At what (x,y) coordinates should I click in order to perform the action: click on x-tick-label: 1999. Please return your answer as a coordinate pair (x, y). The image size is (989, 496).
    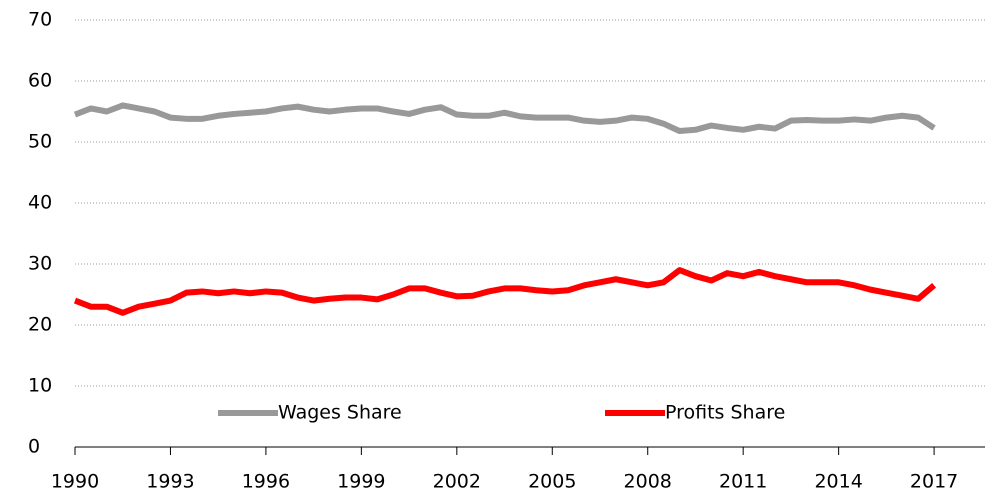
    Looking at the image, I should click on (361, 482).